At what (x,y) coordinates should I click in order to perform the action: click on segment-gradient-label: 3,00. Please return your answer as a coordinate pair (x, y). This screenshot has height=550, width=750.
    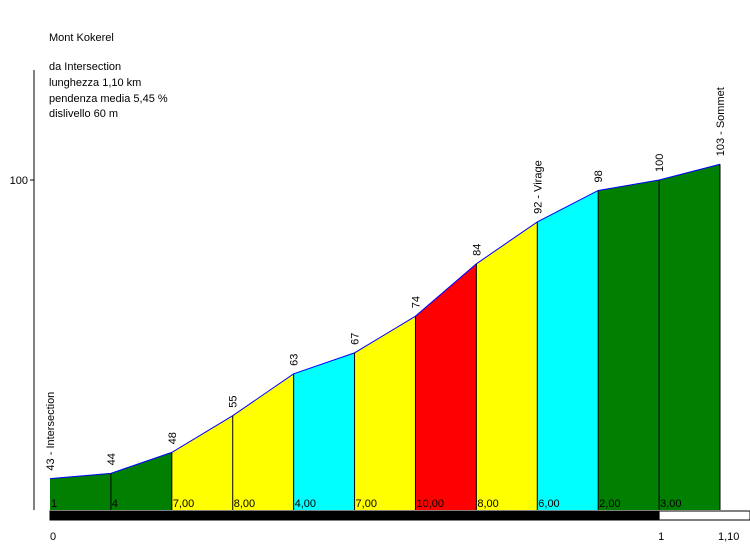
    Looking at the image, I should click on (670, 504).